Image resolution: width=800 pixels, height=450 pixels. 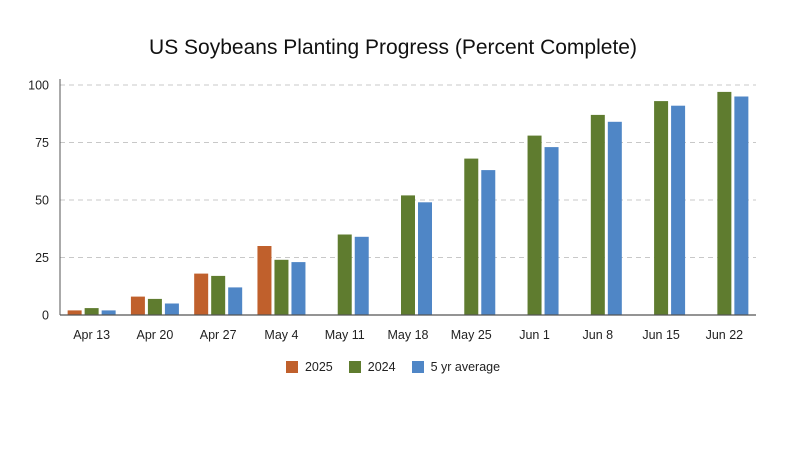 What do you see at coordinates (45, 316) in the screenshot?
I see `y-tick-label: 0` at bounding box center [45, 316].